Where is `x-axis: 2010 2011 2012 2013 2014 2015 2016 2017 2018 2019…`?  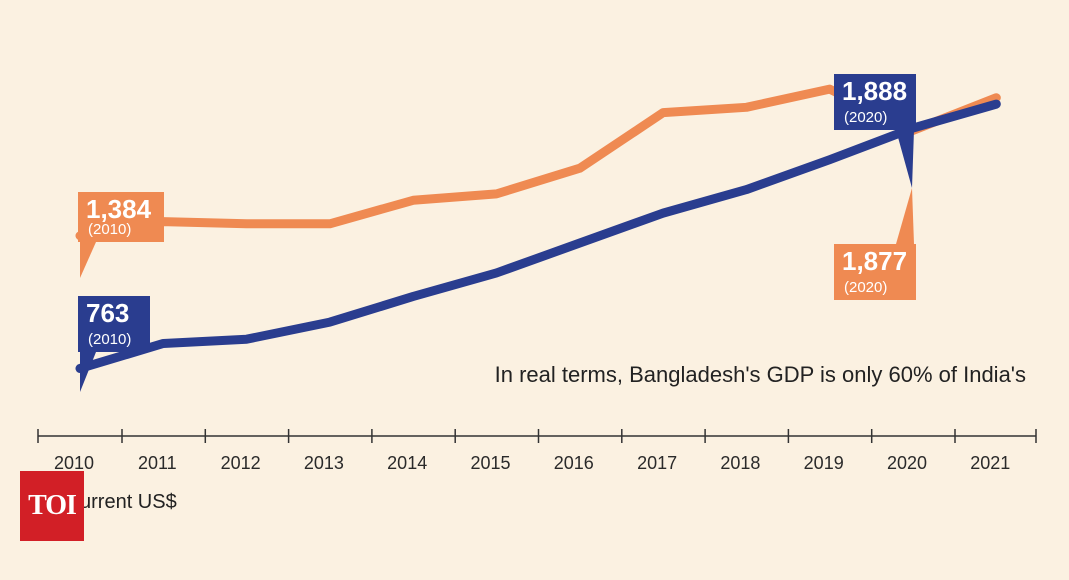
x-axis: 2010 2011 2012 2013 2014 2015 2016 2017 2018 2019… is located at coordinates (537, 451).